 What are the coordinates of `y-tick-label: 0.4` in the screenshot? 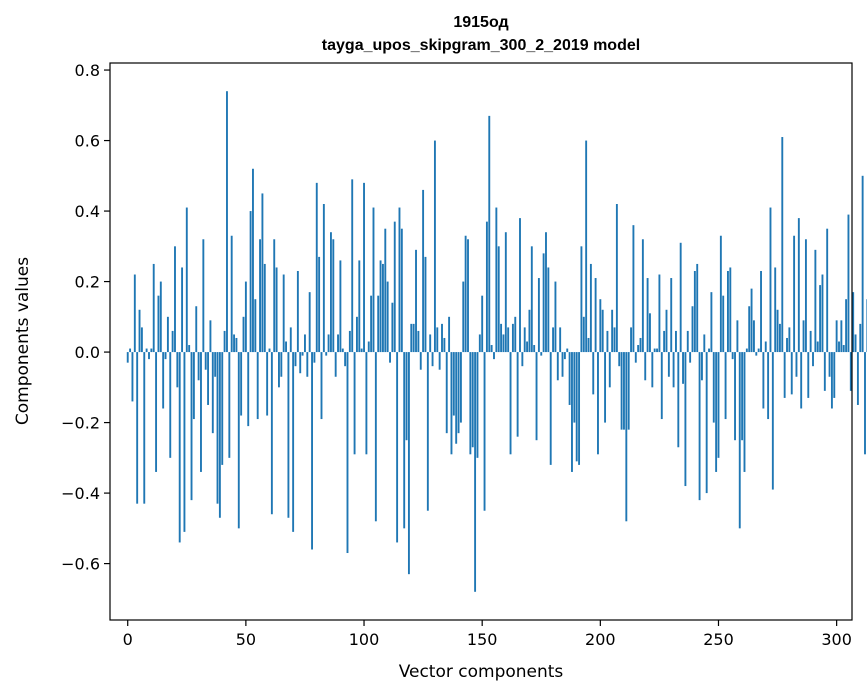 It's located at (87, 211).